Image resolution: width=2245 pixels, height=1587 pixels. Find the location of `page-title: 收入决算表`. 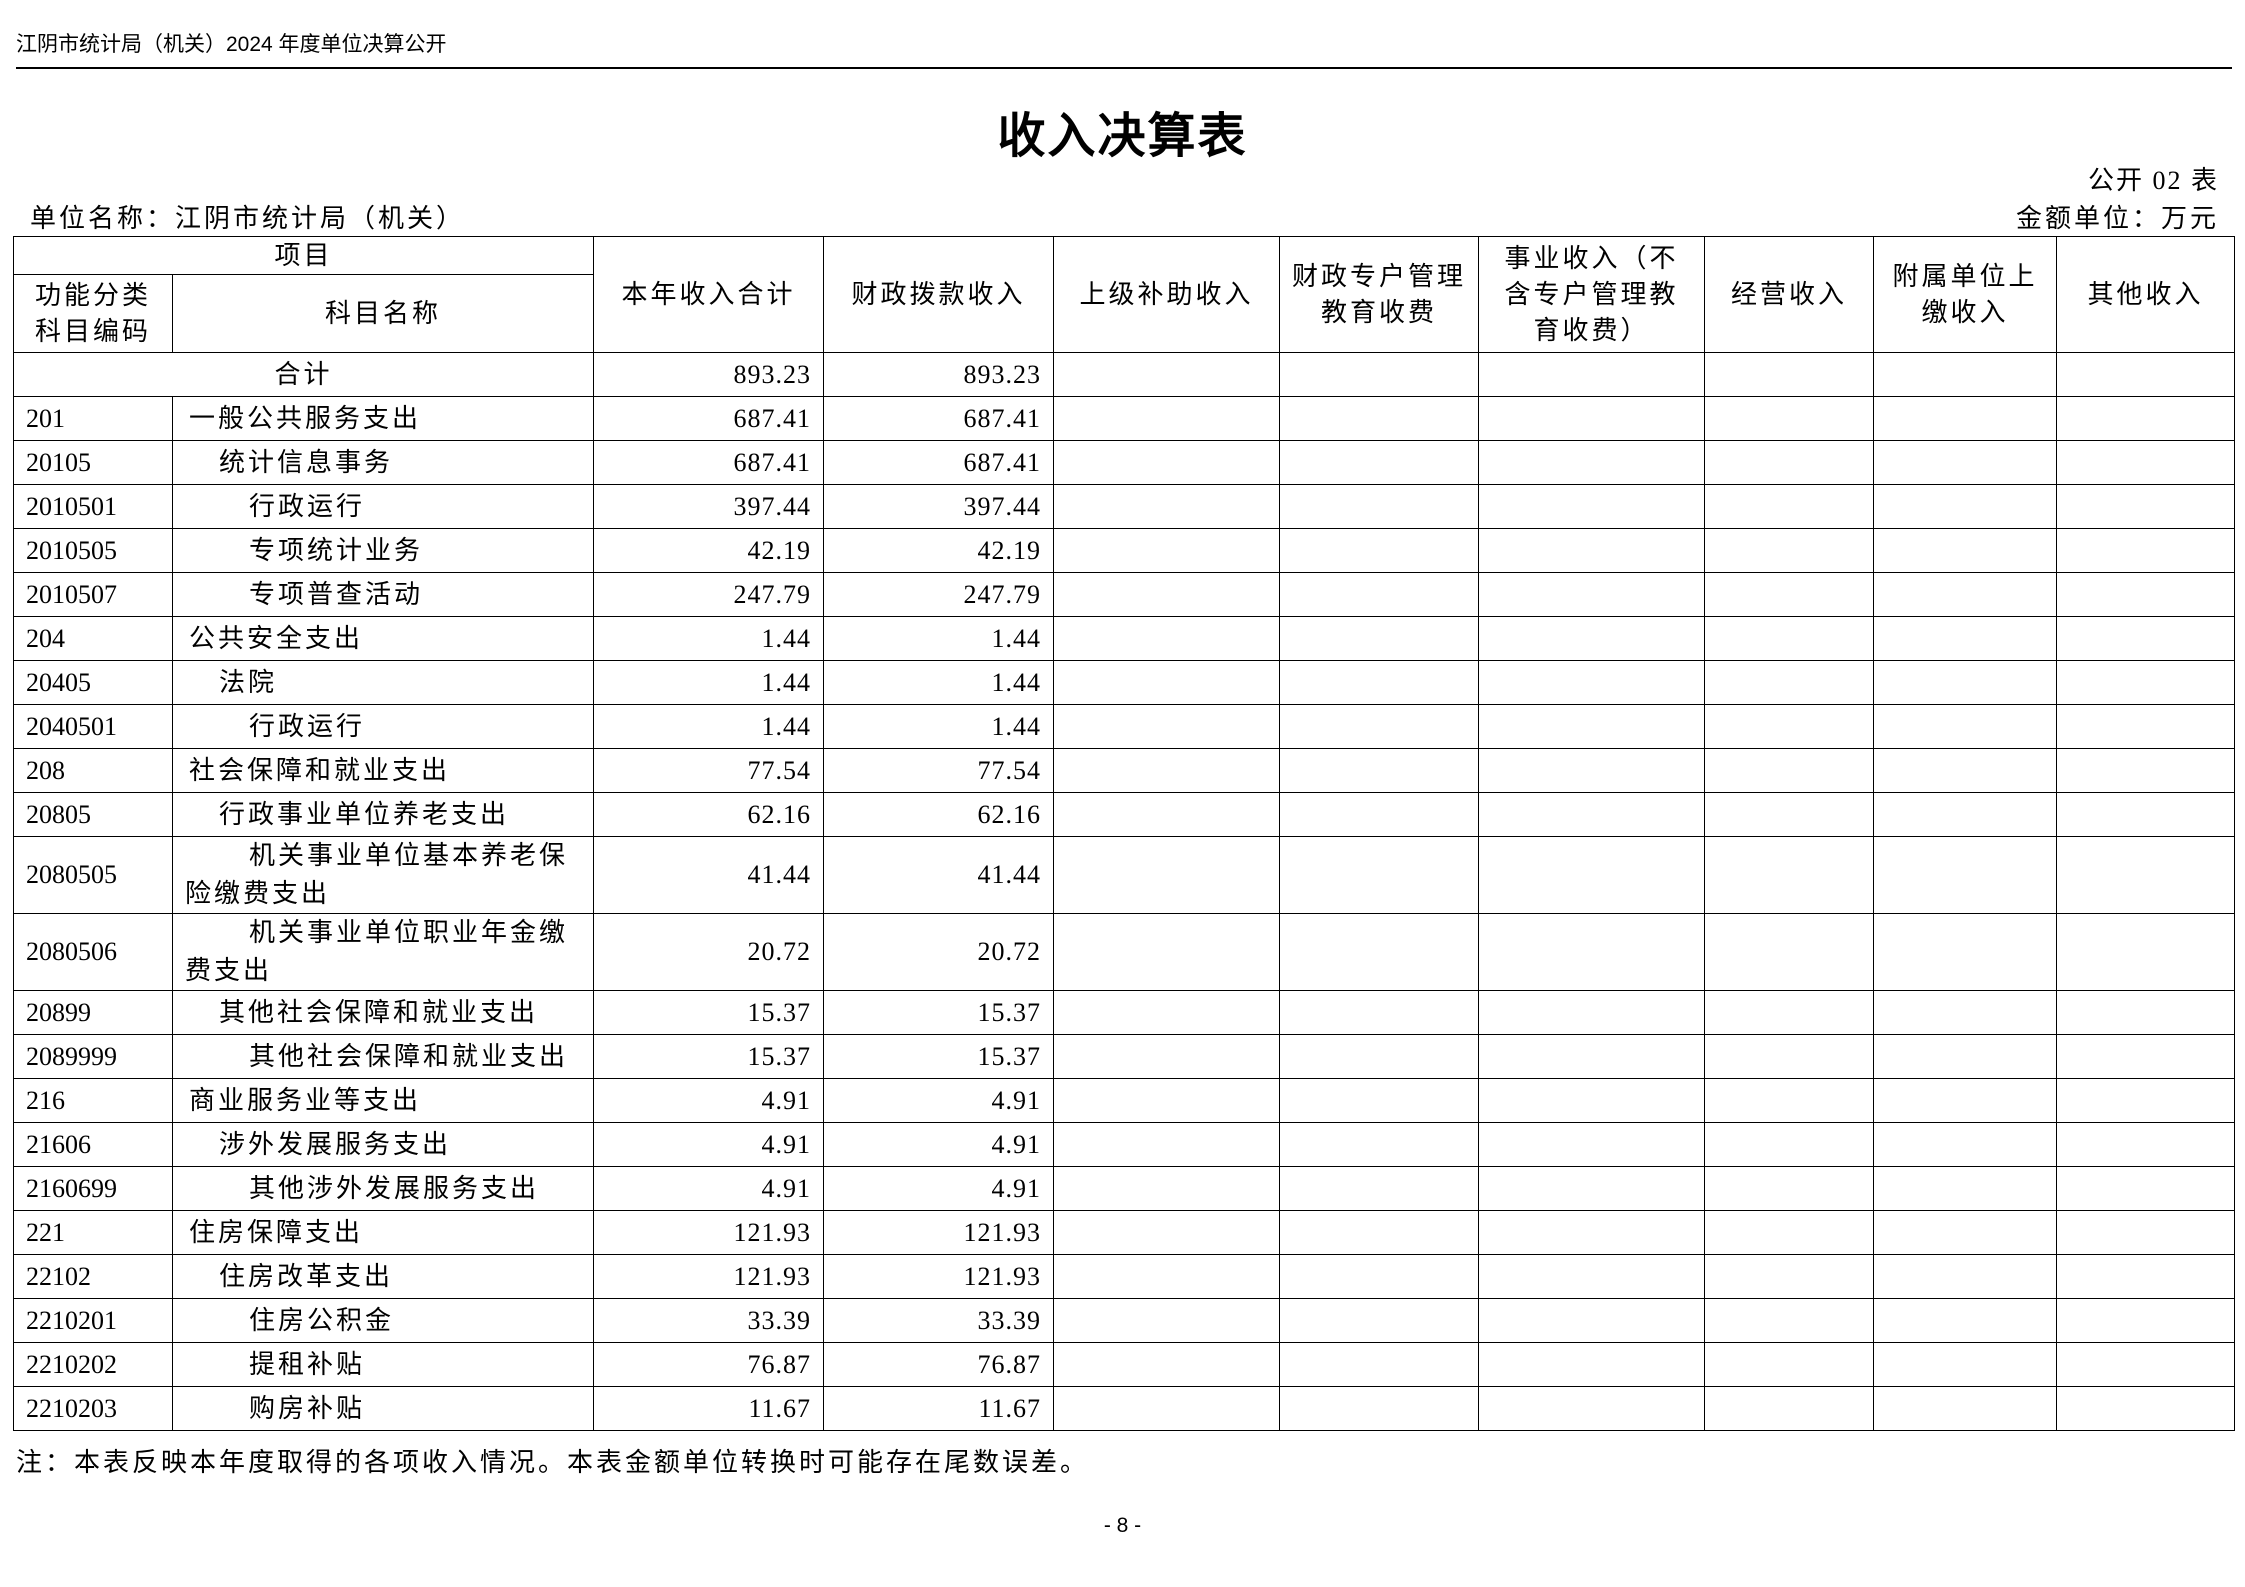

page-title: 收入决算表 is located at coordinates (1122, 136).